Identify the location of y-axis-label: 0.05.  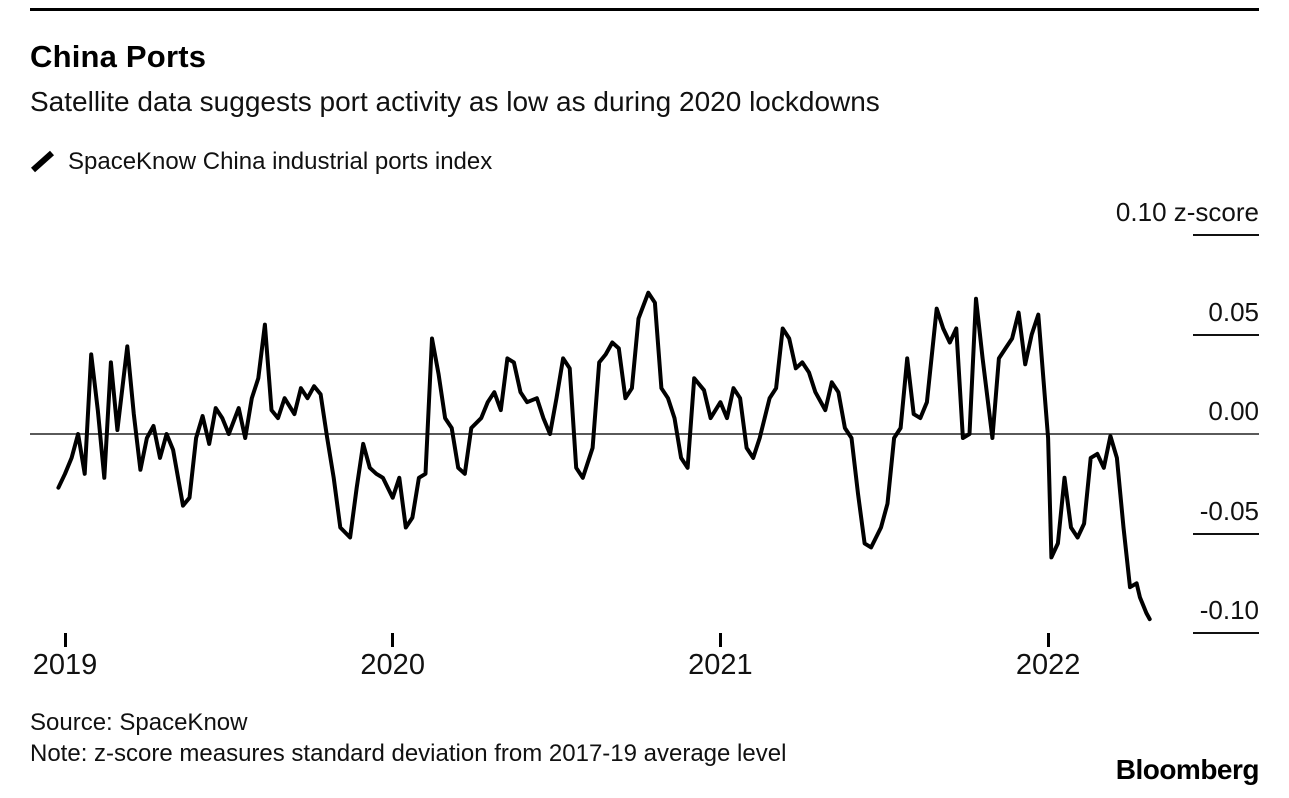
(1233, 311).